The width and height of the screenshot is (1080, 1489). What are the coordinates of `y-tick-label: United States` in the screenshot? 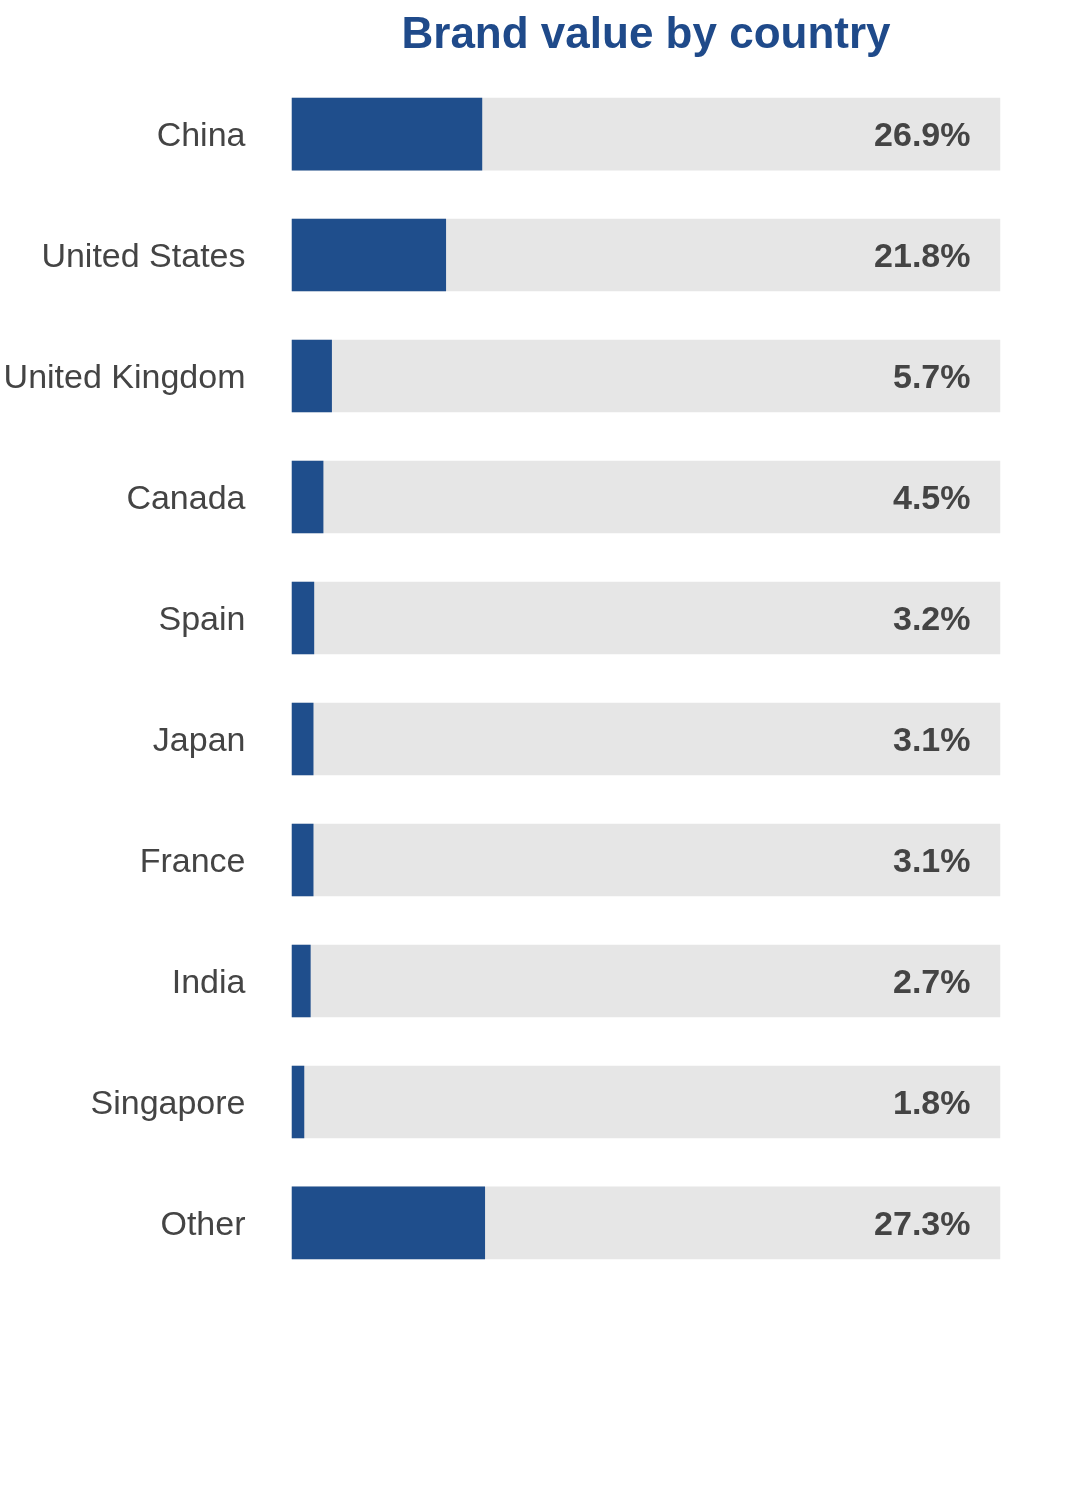 It's located at (143, 255).